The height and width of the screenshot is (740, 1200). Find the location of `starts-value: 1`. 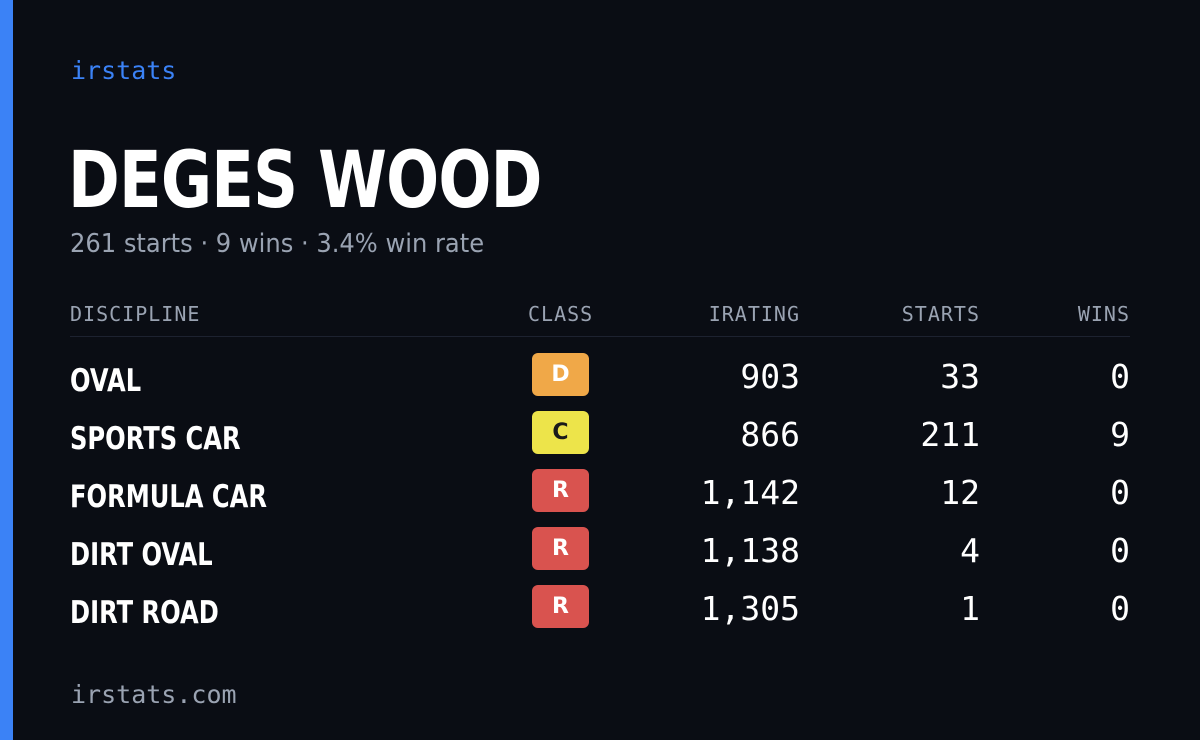

starts-value: 1 is located at coordinates (970, 608).